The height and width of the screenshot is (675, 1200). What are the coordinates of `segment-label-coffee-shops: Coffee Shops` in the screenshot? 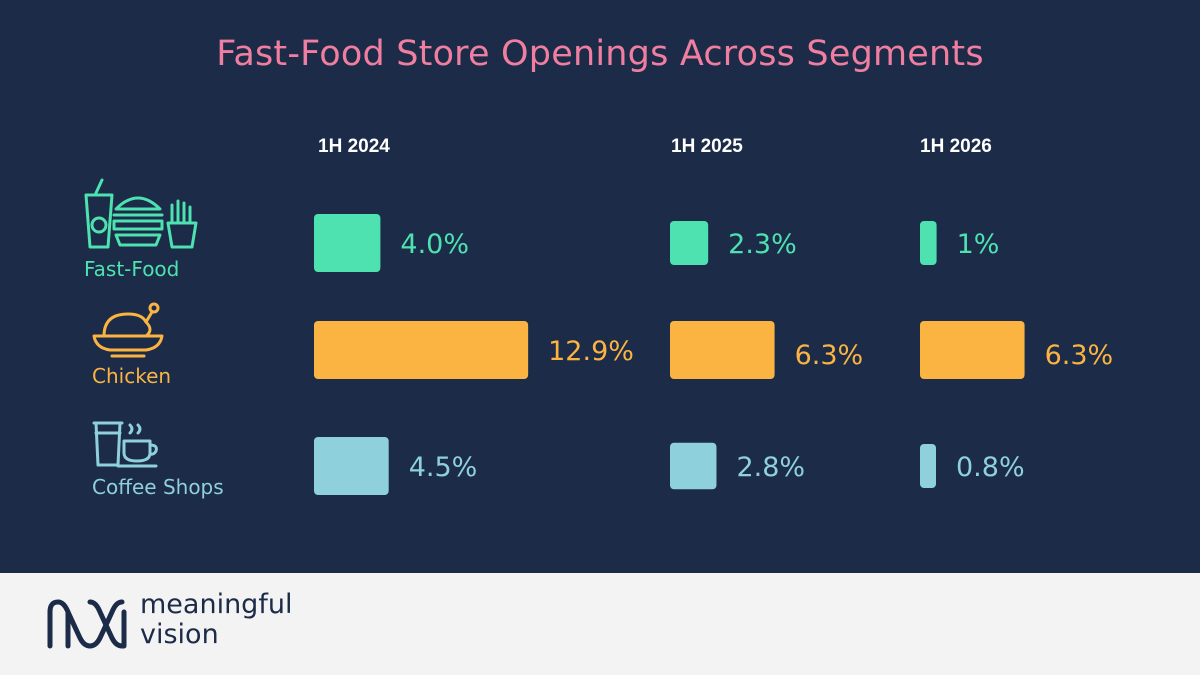 It's located at (158, 487).